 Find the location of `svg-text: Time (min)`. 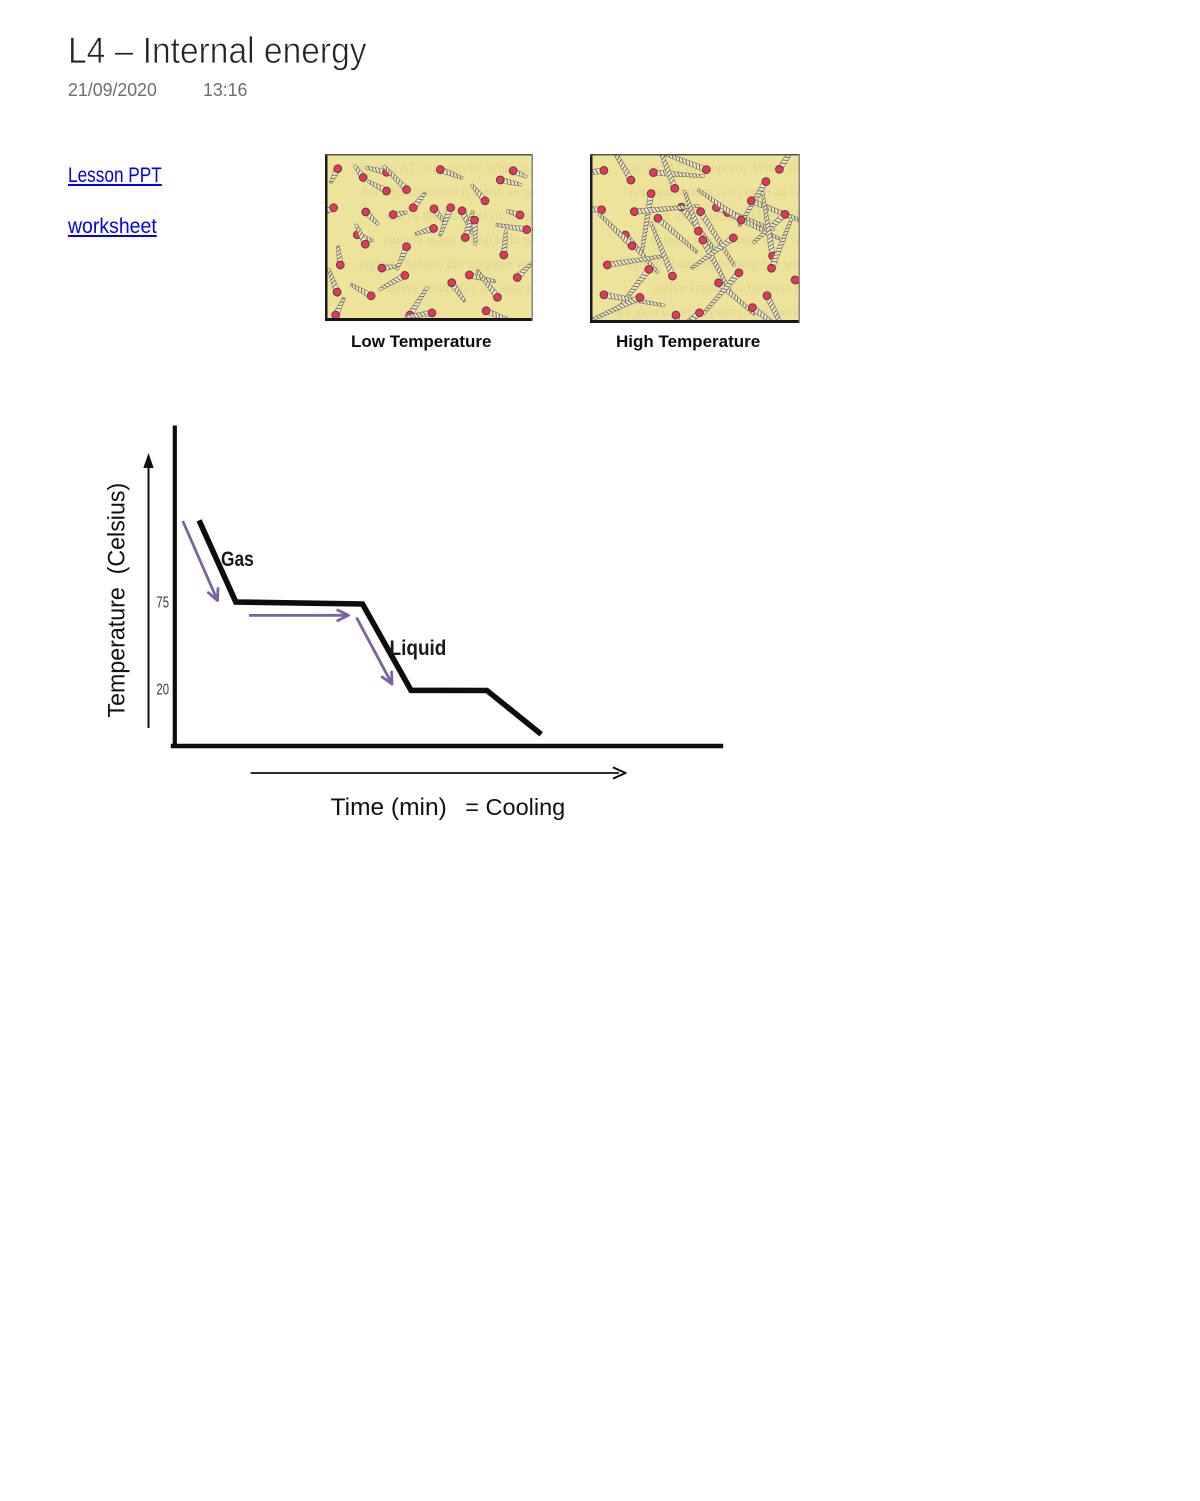

svg-text: Time (min) is located at coordinates (389, 807).